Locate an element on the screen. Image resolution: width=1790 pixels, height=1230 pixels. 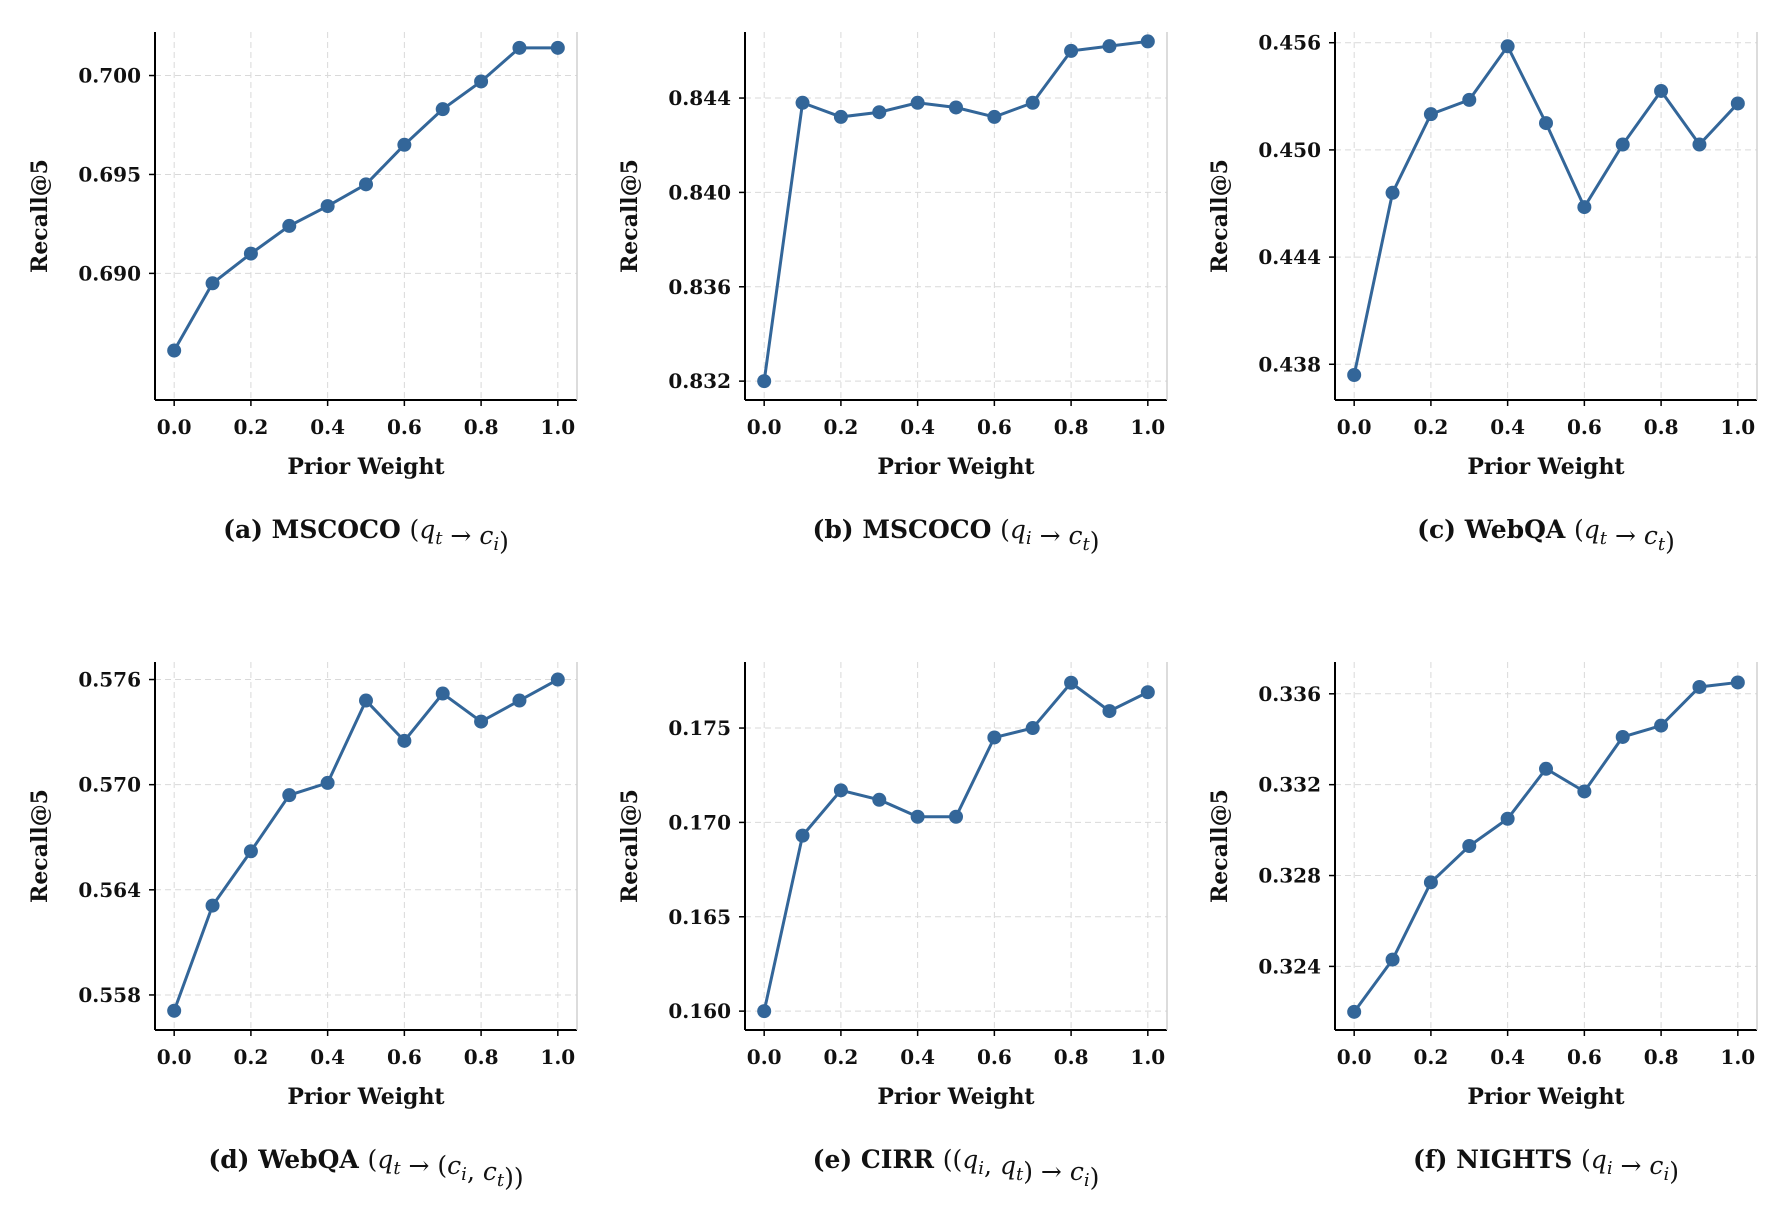
y-tick-label: 0.450 is located at coordinates (1289, 150).